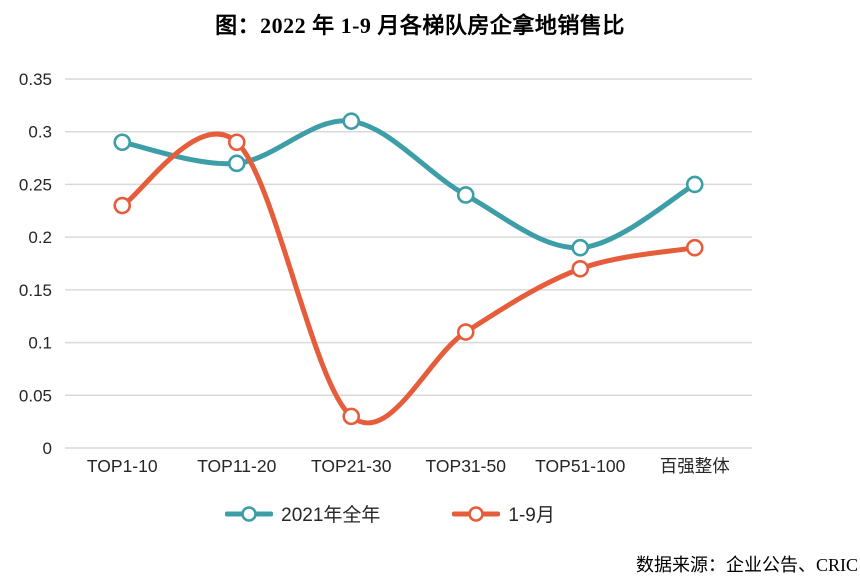 The width and height of the screenshot is (860, 586). What do you see at coordinates (40, 237) in the screenshot?
I see `y-axis-tick-label: 0.2` at bounding box center [40, 237].